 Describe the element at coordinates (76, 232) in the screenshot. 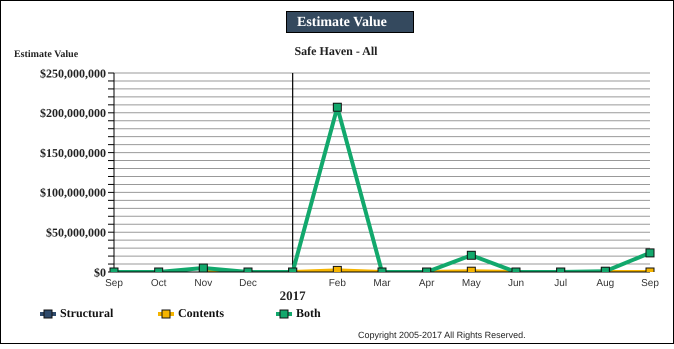

I see `y-tick-label: $50,000,000` at that location.